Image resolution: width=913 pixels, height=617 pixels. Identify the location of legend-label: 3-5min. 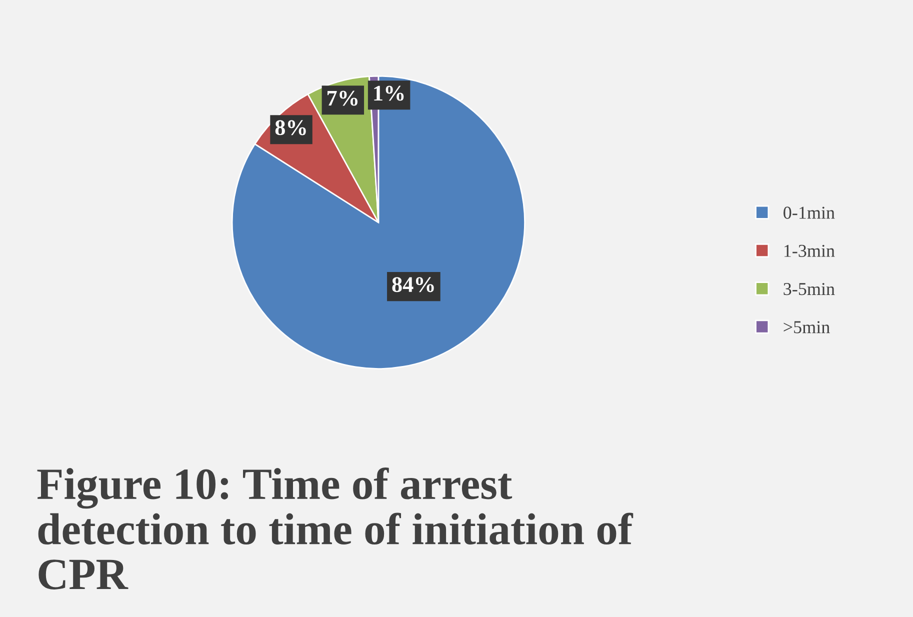
(809, 289).